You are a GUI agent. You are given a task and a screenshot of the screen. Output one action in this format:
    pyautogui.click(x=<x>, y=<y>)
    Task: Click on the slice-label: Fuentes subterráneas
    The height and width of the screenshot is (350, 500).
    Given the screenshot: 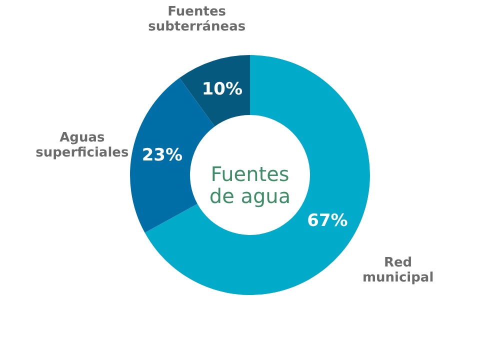 What is the action you would take?
    pyautogui.click(x=197, y=19)
    